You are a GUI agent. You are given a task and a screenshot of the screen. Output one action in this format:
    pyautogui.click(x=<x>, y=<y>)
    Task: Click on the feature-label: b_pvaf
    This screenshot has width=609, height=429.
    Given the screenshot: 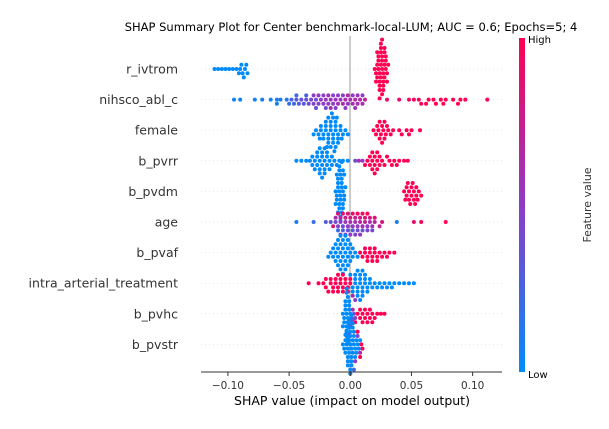 What is the action you would take?
    pyautogui.click(x=157, y=252)
    